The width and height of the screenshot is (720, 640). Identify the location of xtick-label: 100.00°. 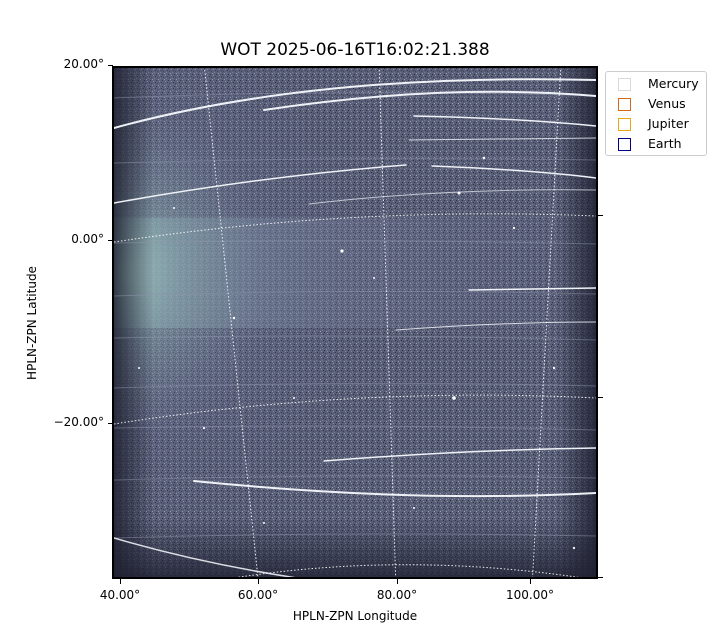
(530, 595).